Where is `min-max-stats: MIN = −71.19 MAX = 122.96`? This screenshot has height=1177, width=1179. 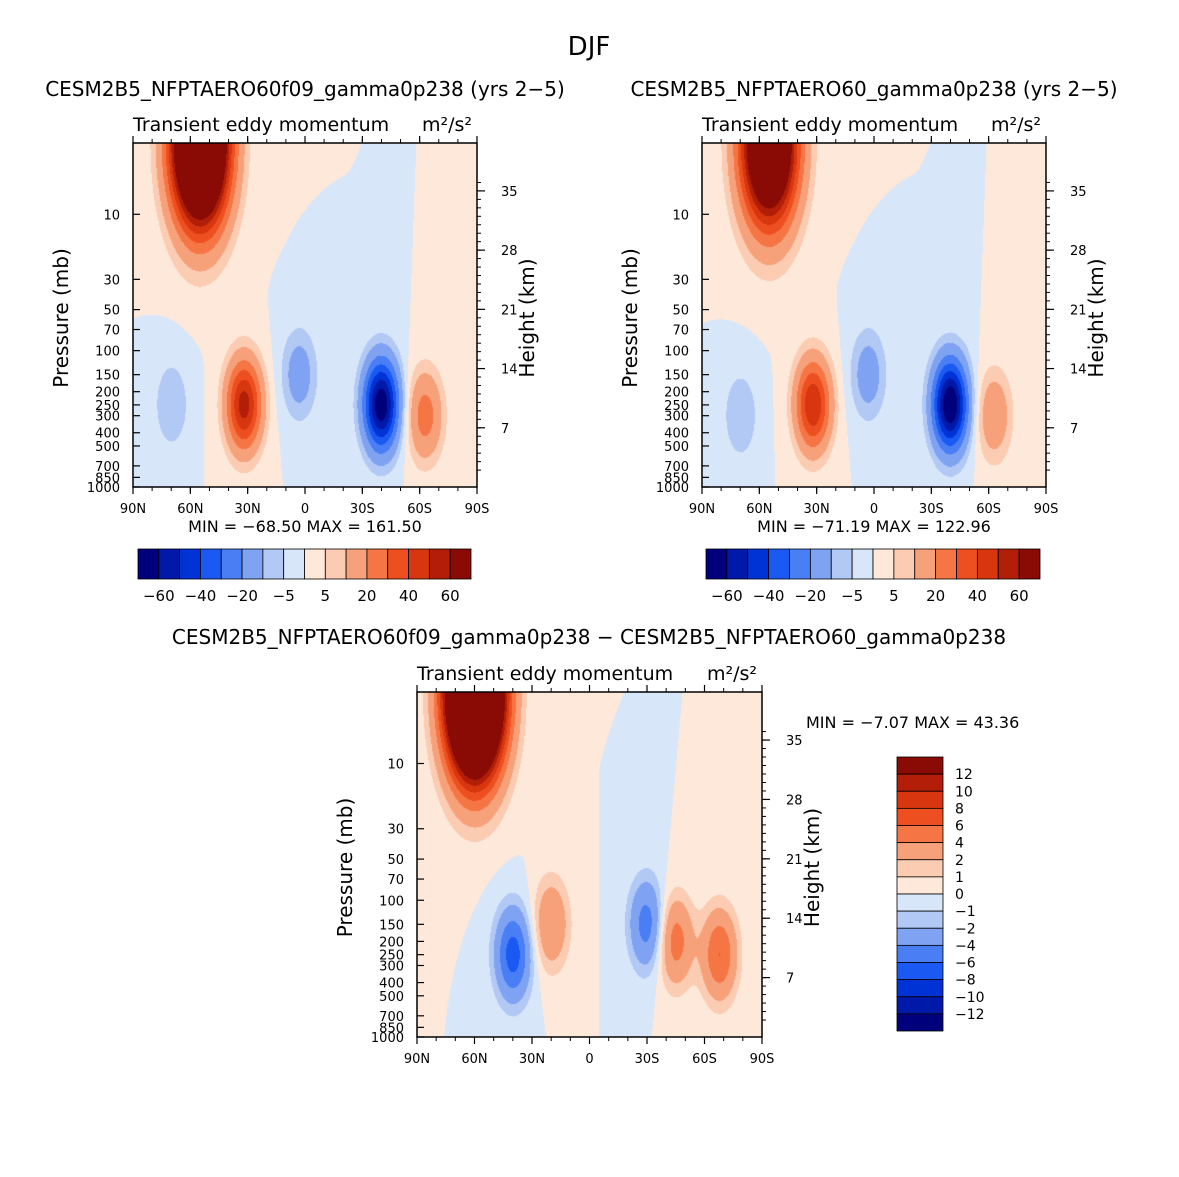 min-max-stats: MIN = −71.19 MAX = 122.96 is located at coordinates (874, 526).